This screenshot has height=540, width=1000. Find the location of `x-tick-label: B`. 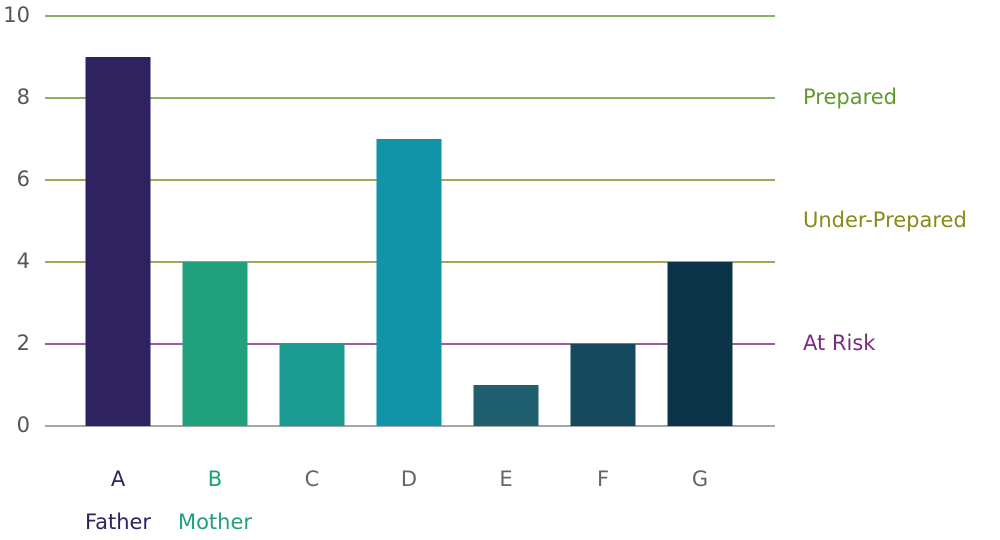

x-tick-label: B is located at coordinates (215, 479).